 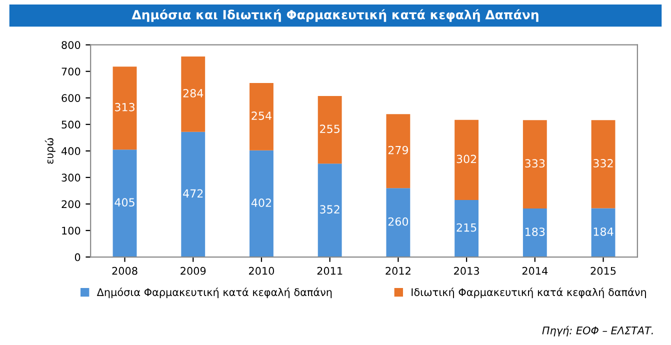 What do you see at coordinates (398, 270) in the screenshot?
I see `x-tick-label: 2012` at bounding box center [398, 270].